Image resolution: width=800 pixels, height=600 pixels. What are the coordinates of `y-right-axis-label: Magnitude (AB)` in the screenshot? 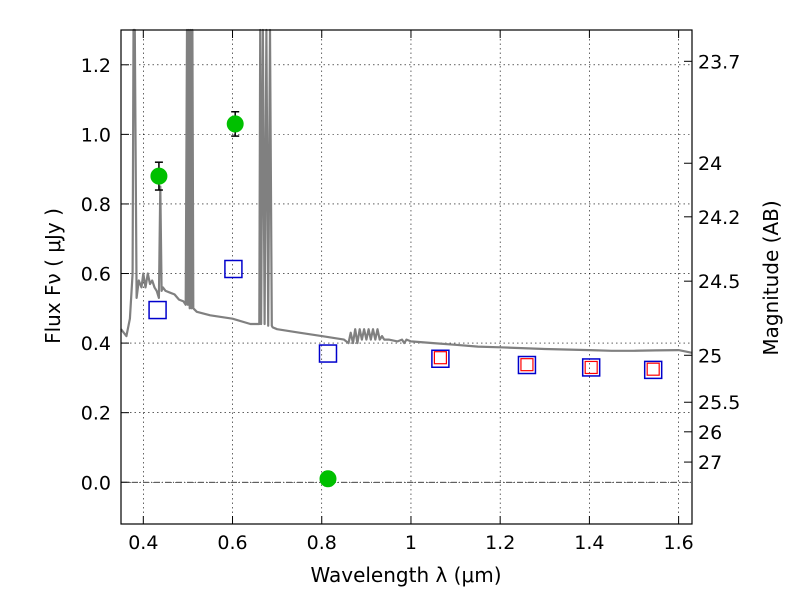 It's located at (771, 277).